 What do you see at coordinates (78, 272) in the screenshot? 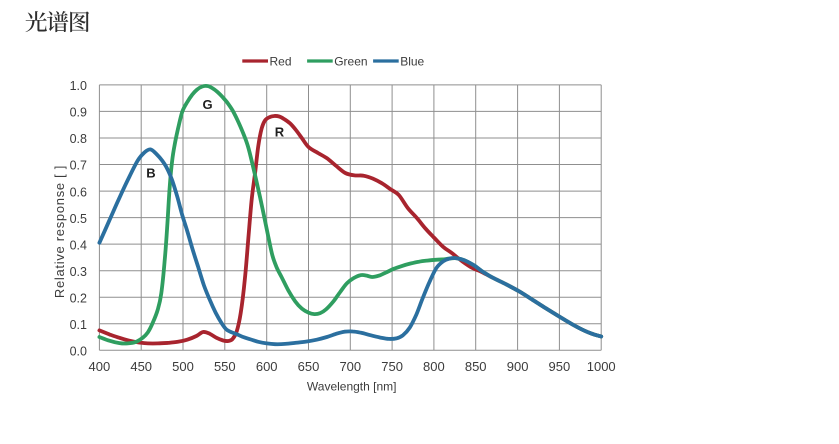
I see `svg-text: 0.3` at bounding box center [78, 272].